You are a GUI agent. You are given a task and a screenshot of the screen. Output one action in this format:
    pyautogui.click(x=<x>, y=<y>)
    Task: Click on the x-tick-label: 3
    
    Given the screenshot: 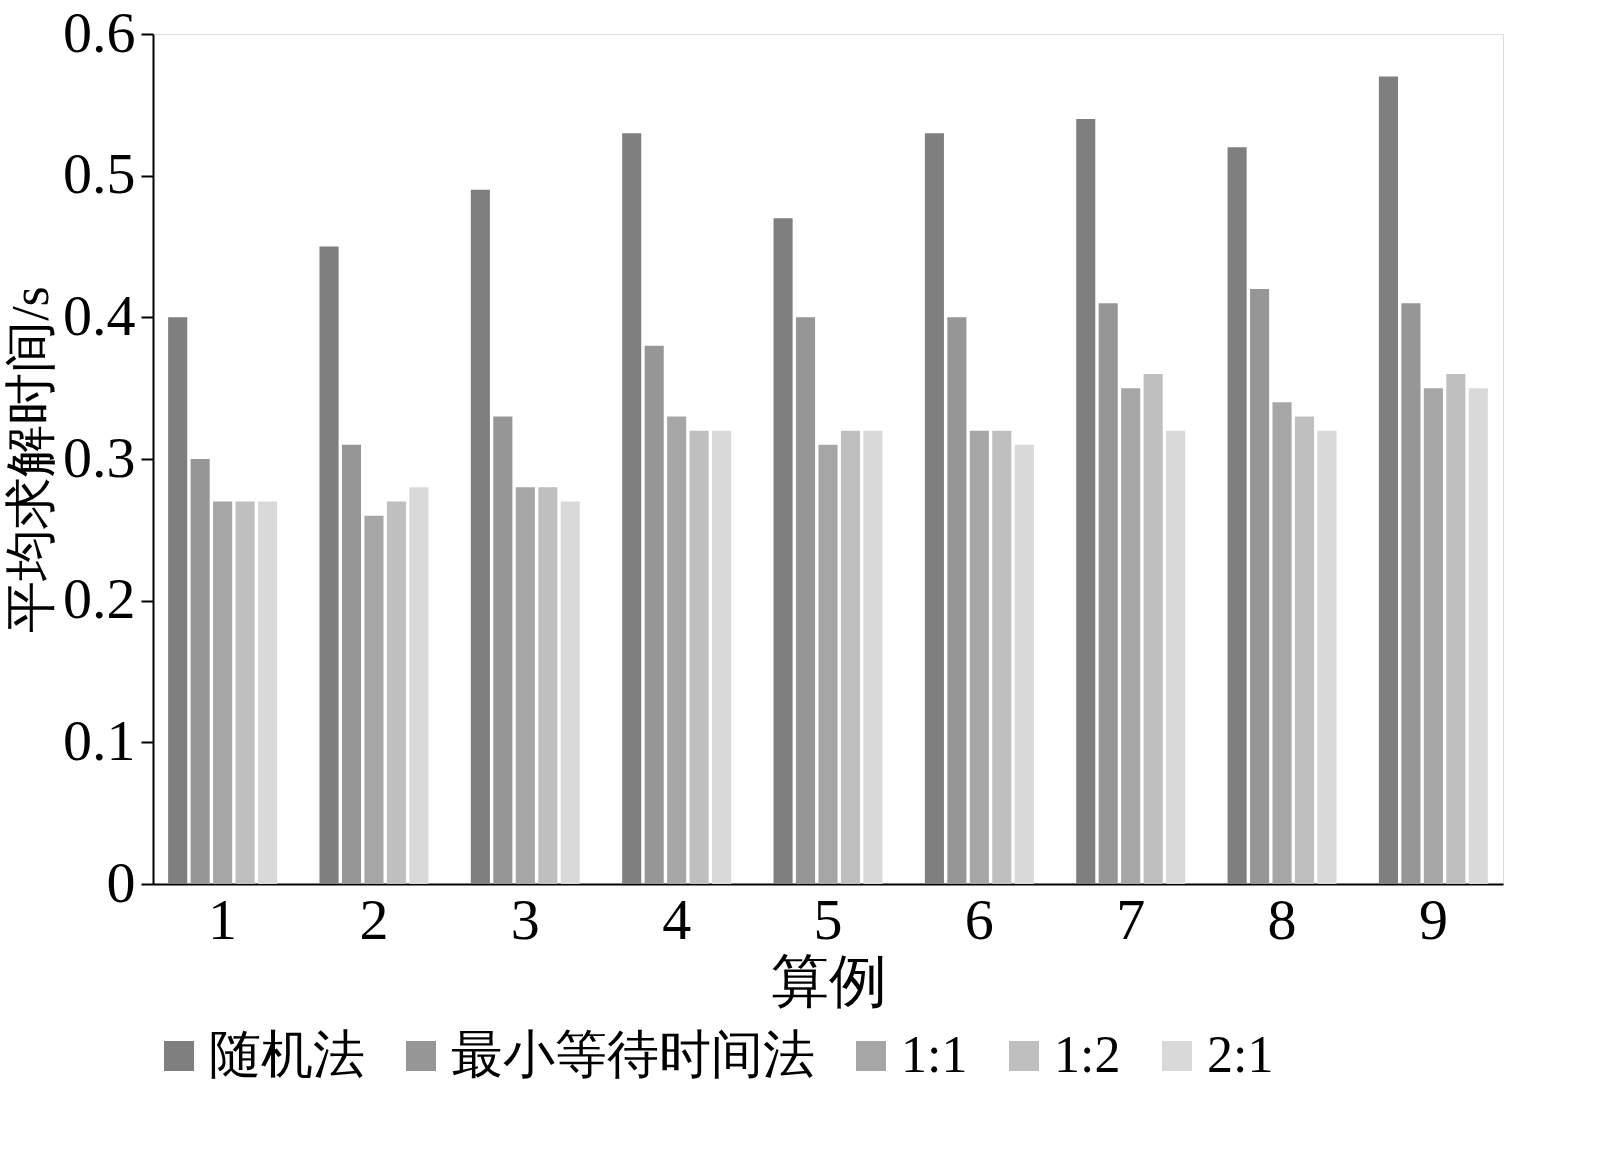 What is the action you would take?
    pyautogui.click(x=525, y=919)
    